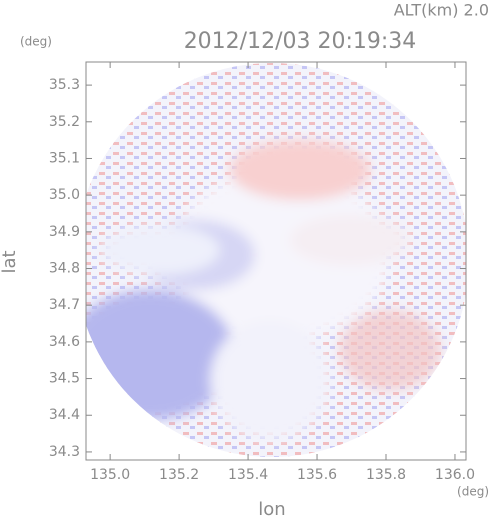 Image resolution: width=491 pixels, height=521 pixels. What do you see at coordinates (10, 261) in the screenshot?
I see `y-axis-label: lat` at bounding box center [10, 261].